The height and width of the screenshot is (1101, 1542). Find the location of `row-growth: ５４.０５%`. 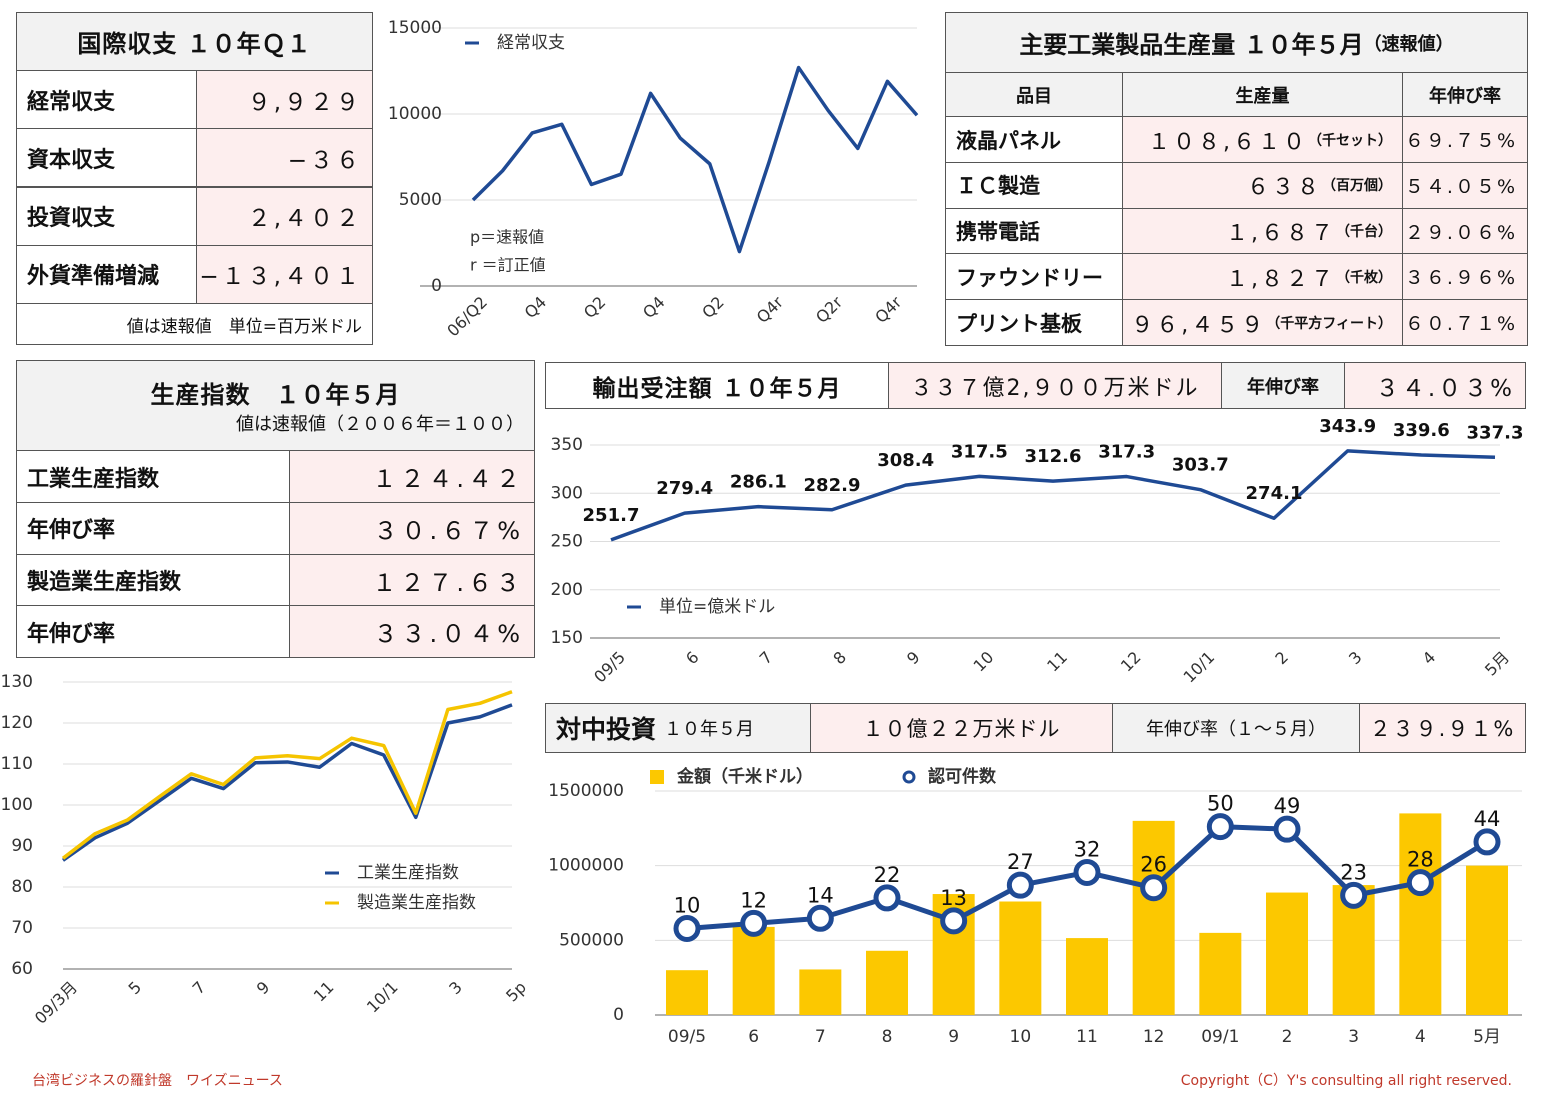

row-growth: ５４.０５% is located at coordinates (1465, 185).